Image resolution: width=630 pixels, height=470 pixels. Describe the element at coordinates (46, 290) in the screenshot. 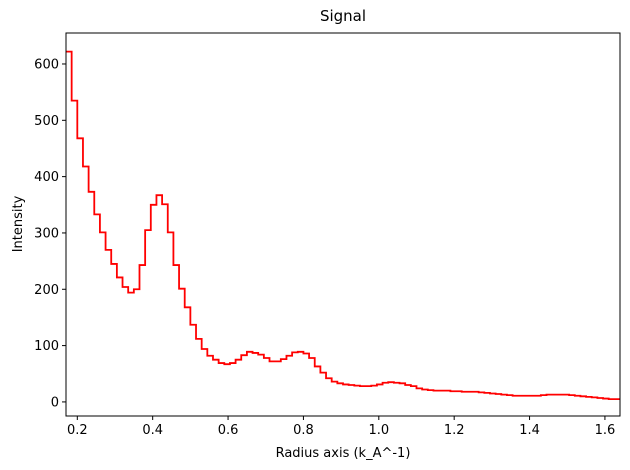

I see `y-tick-label: 200` at that location.